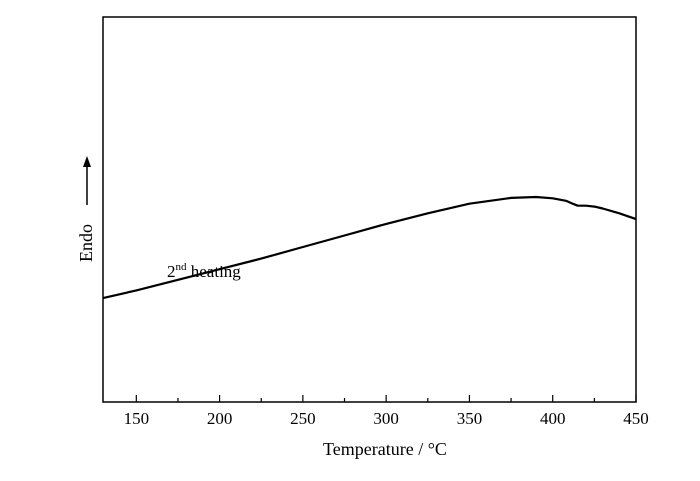  What do you see at coordinates (636, 418) in the screenshot?
I see `x-tick-label: 450` at bounding box center [636, 418].